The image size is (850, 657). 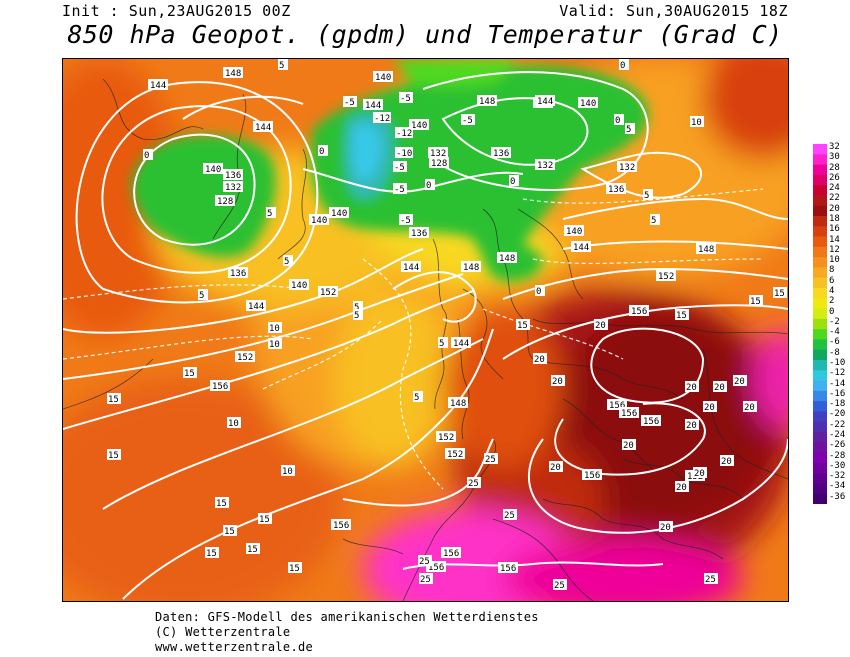 What do you see at coordinates (419, 234) in the screenshot?
I see `svg-text: 136` at bounding box center [419, 234].